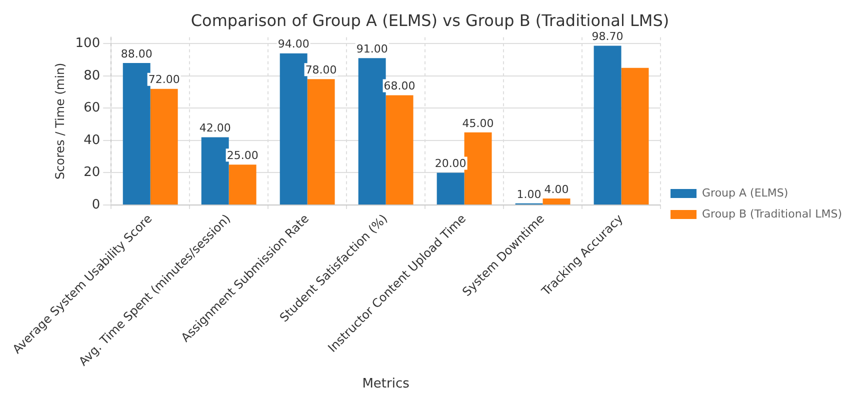  Describe the element at coordinates (136, 53) in the screenshot. I see `data-label: 88.00` at that location.